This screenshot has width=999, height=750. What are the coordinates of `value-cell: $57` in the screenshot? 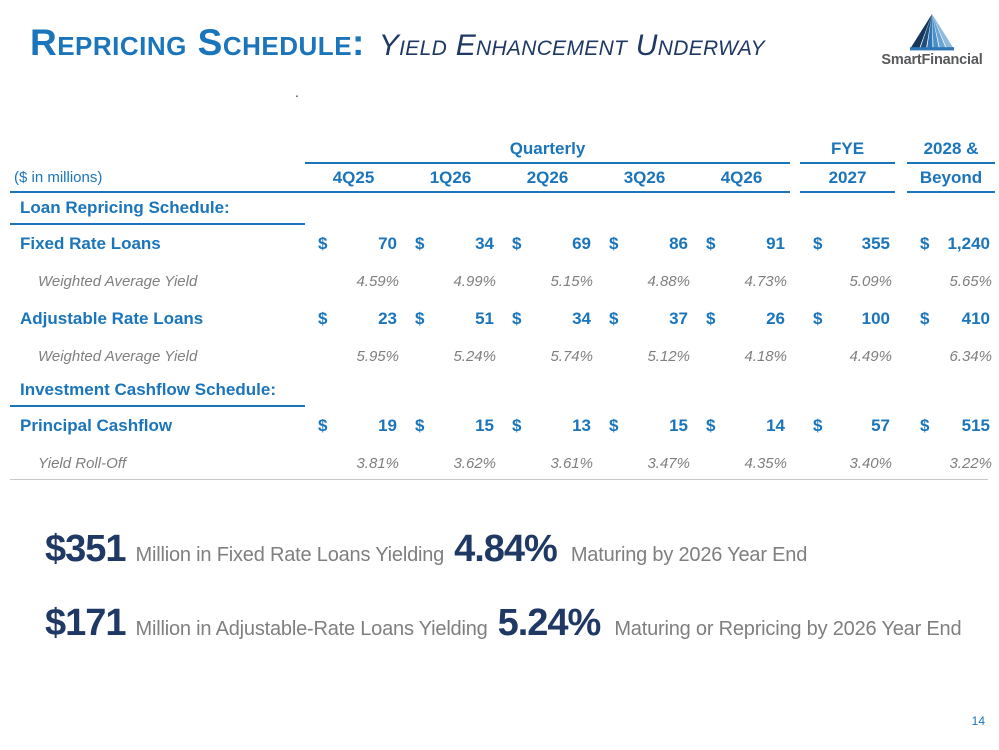 It's located at (847, 426).